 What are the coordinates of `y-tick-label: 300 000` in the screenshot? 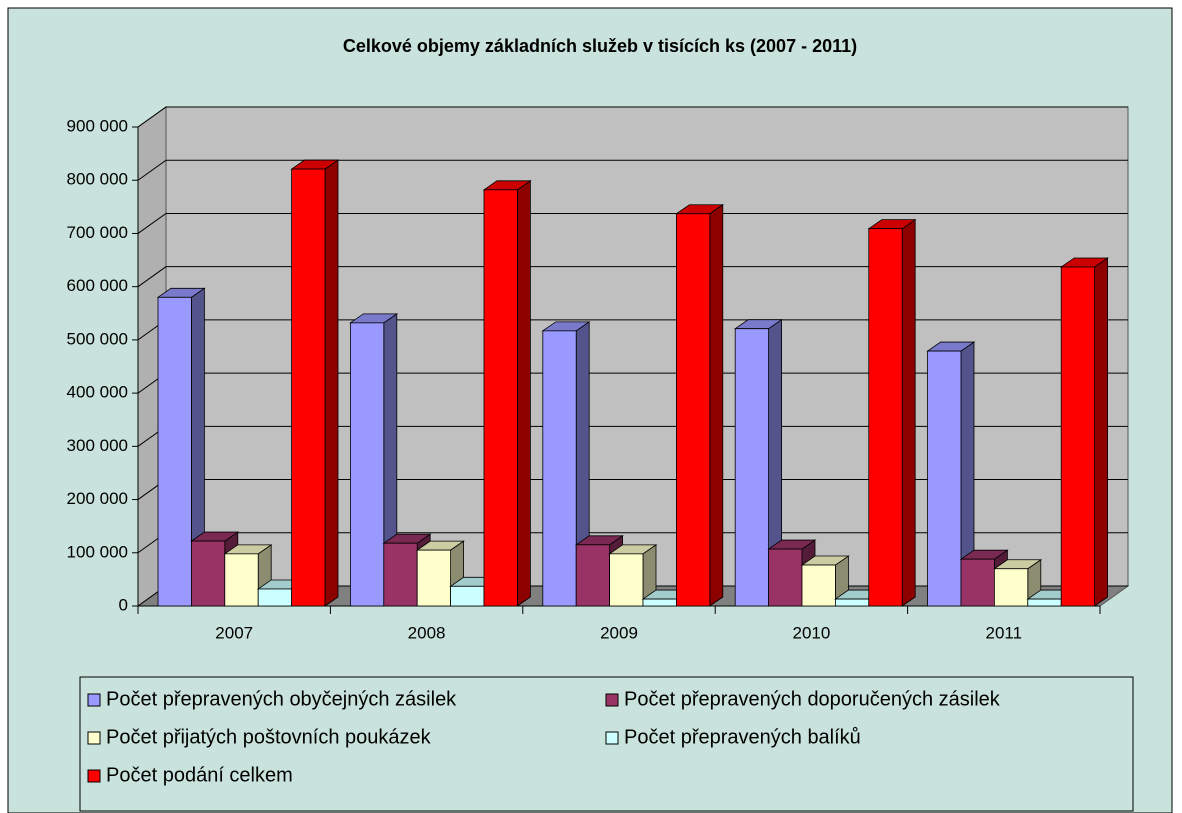 It's located at (97, 445).